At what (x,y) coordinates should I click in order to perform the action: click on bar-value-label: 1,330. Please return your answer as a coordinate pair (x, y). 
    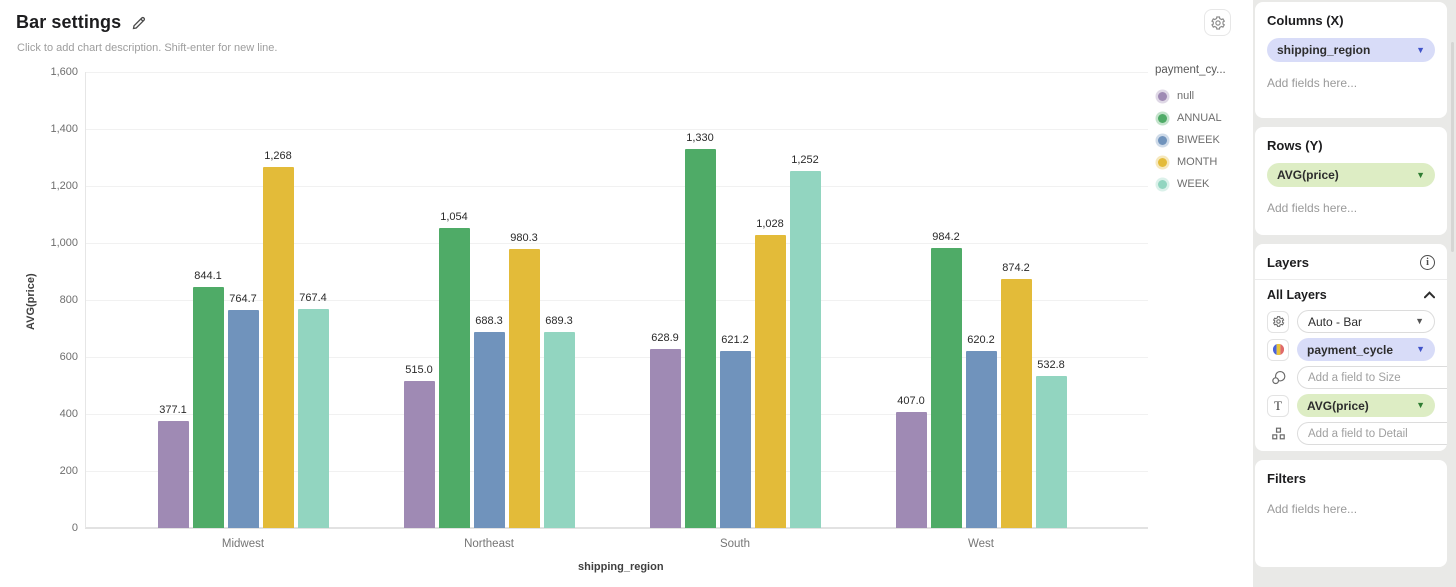
    Looking at the image, I should click on (700, 137).